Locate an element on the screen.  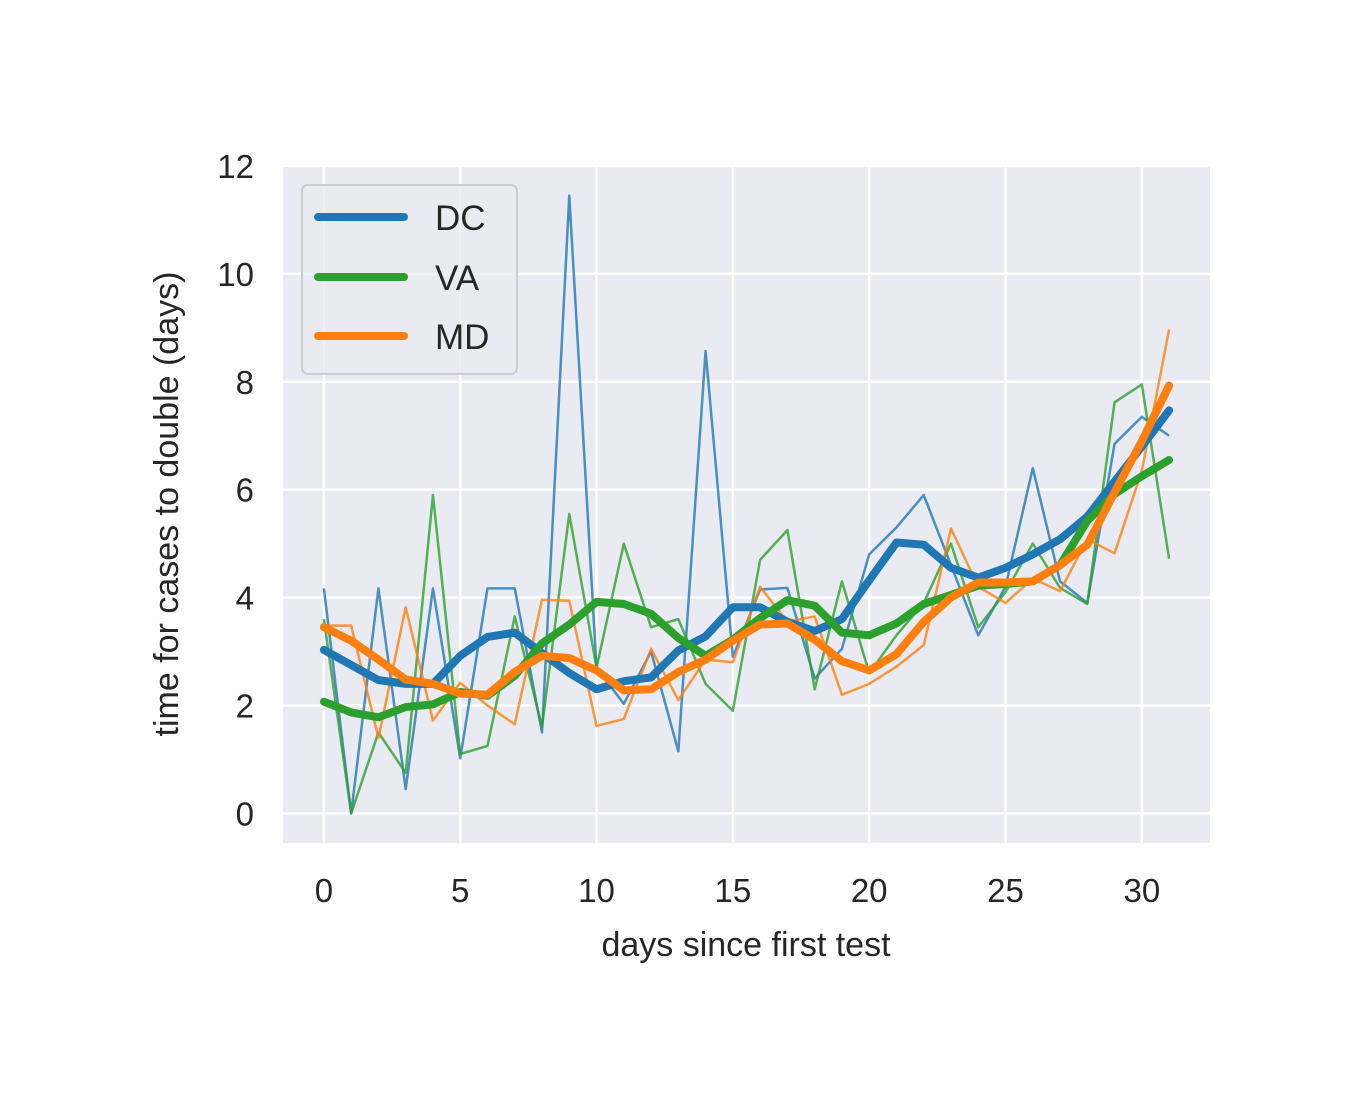
x-axis-label: days since first test is located at coordinates (746, 945).